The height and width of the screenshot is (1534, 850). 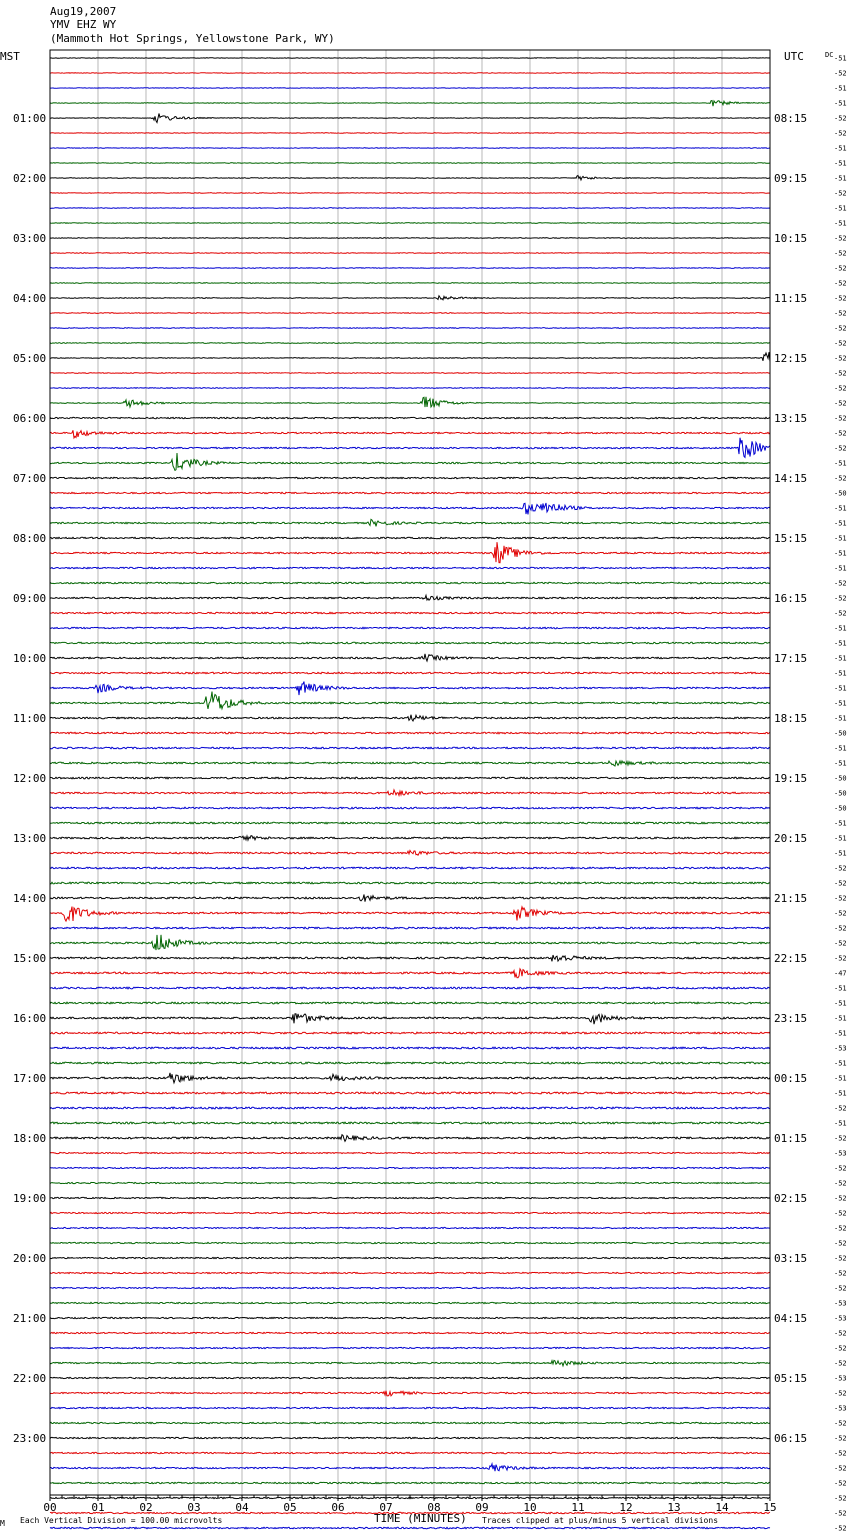 I want to click on x-tick-label: 12, so click(x=625, y=1507).